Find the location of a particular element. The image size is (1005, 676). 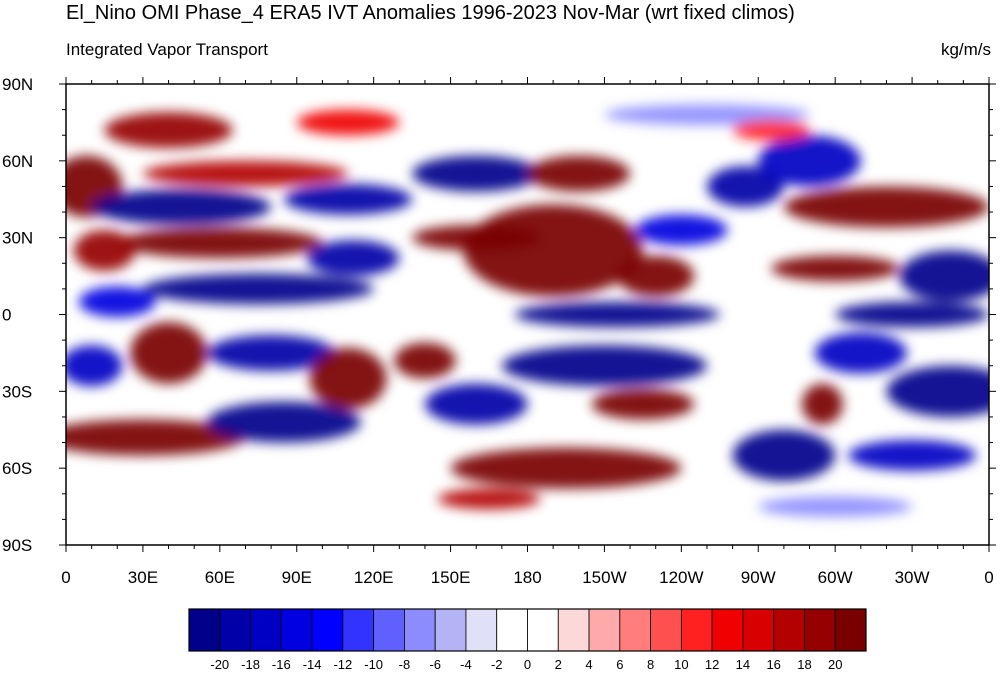

y-tick-label: 0 is located at coordinates (6, 315).